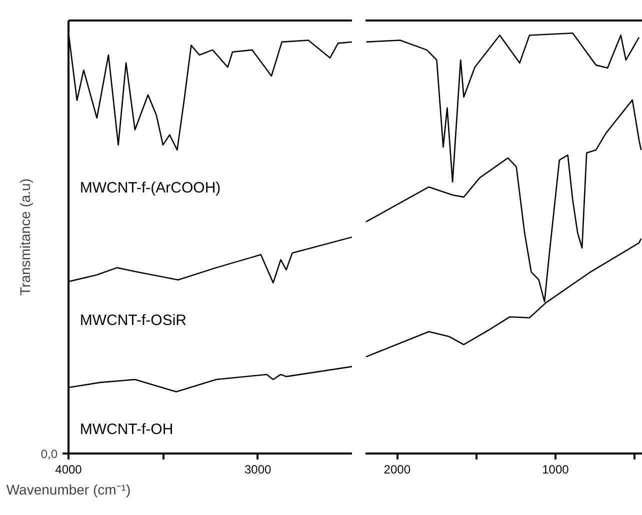 The width and height of the screenshot is (642, 515). What do you see at coordinates (24, 237) in the screenshot?
I see `y-axis-title: Transmitance (a.u)` at bounding box center [24, 237].